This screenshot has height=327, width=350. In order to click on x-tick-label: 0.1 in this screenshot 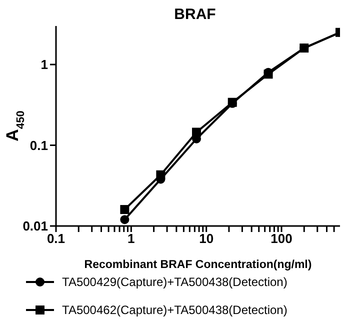, I will do `click(56, 238)`.